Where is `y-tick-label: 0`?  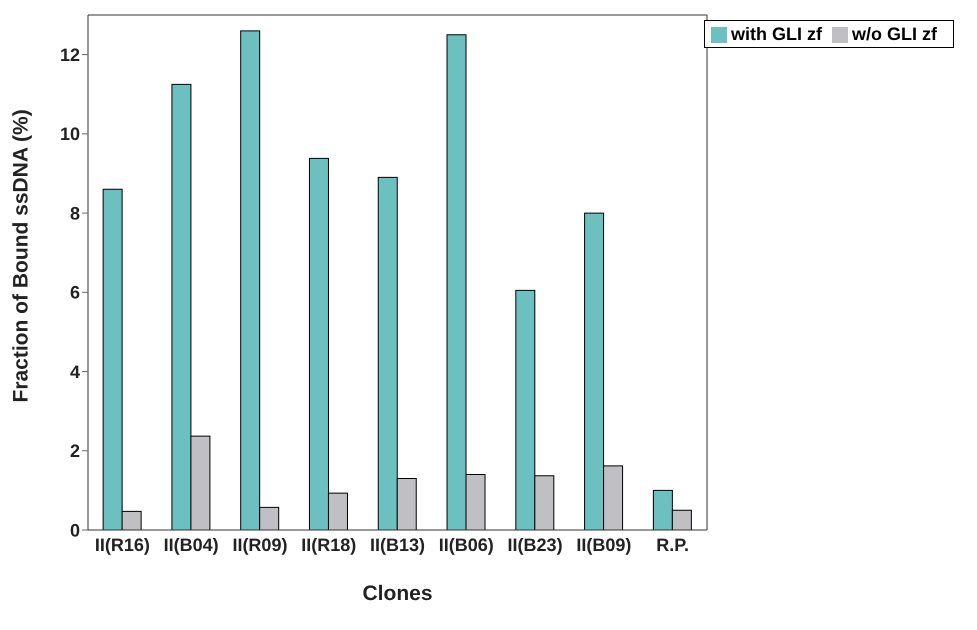
y-tick-label: 0 is located at coordinates (75, 530).